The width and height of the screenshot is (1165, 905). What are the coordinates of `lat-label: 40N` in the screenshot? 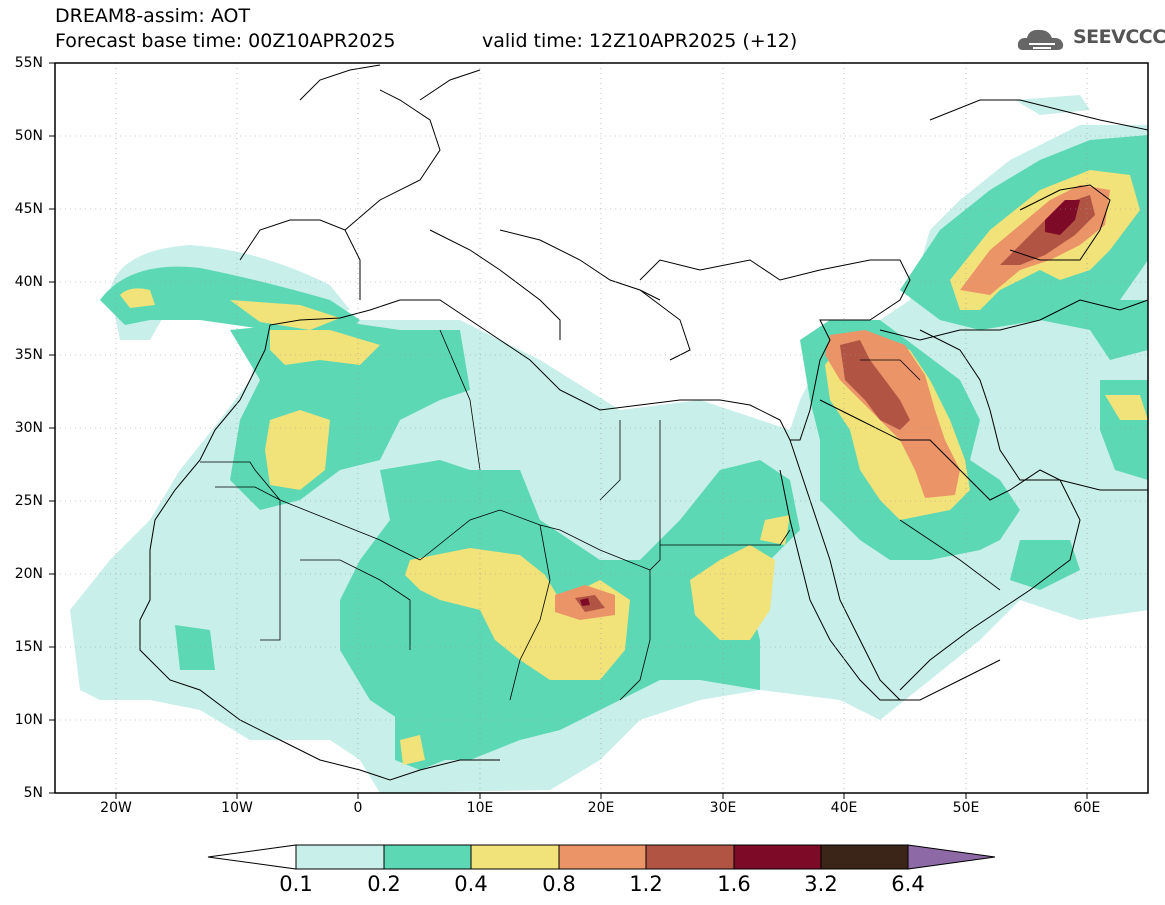 It's located at (28, 282).